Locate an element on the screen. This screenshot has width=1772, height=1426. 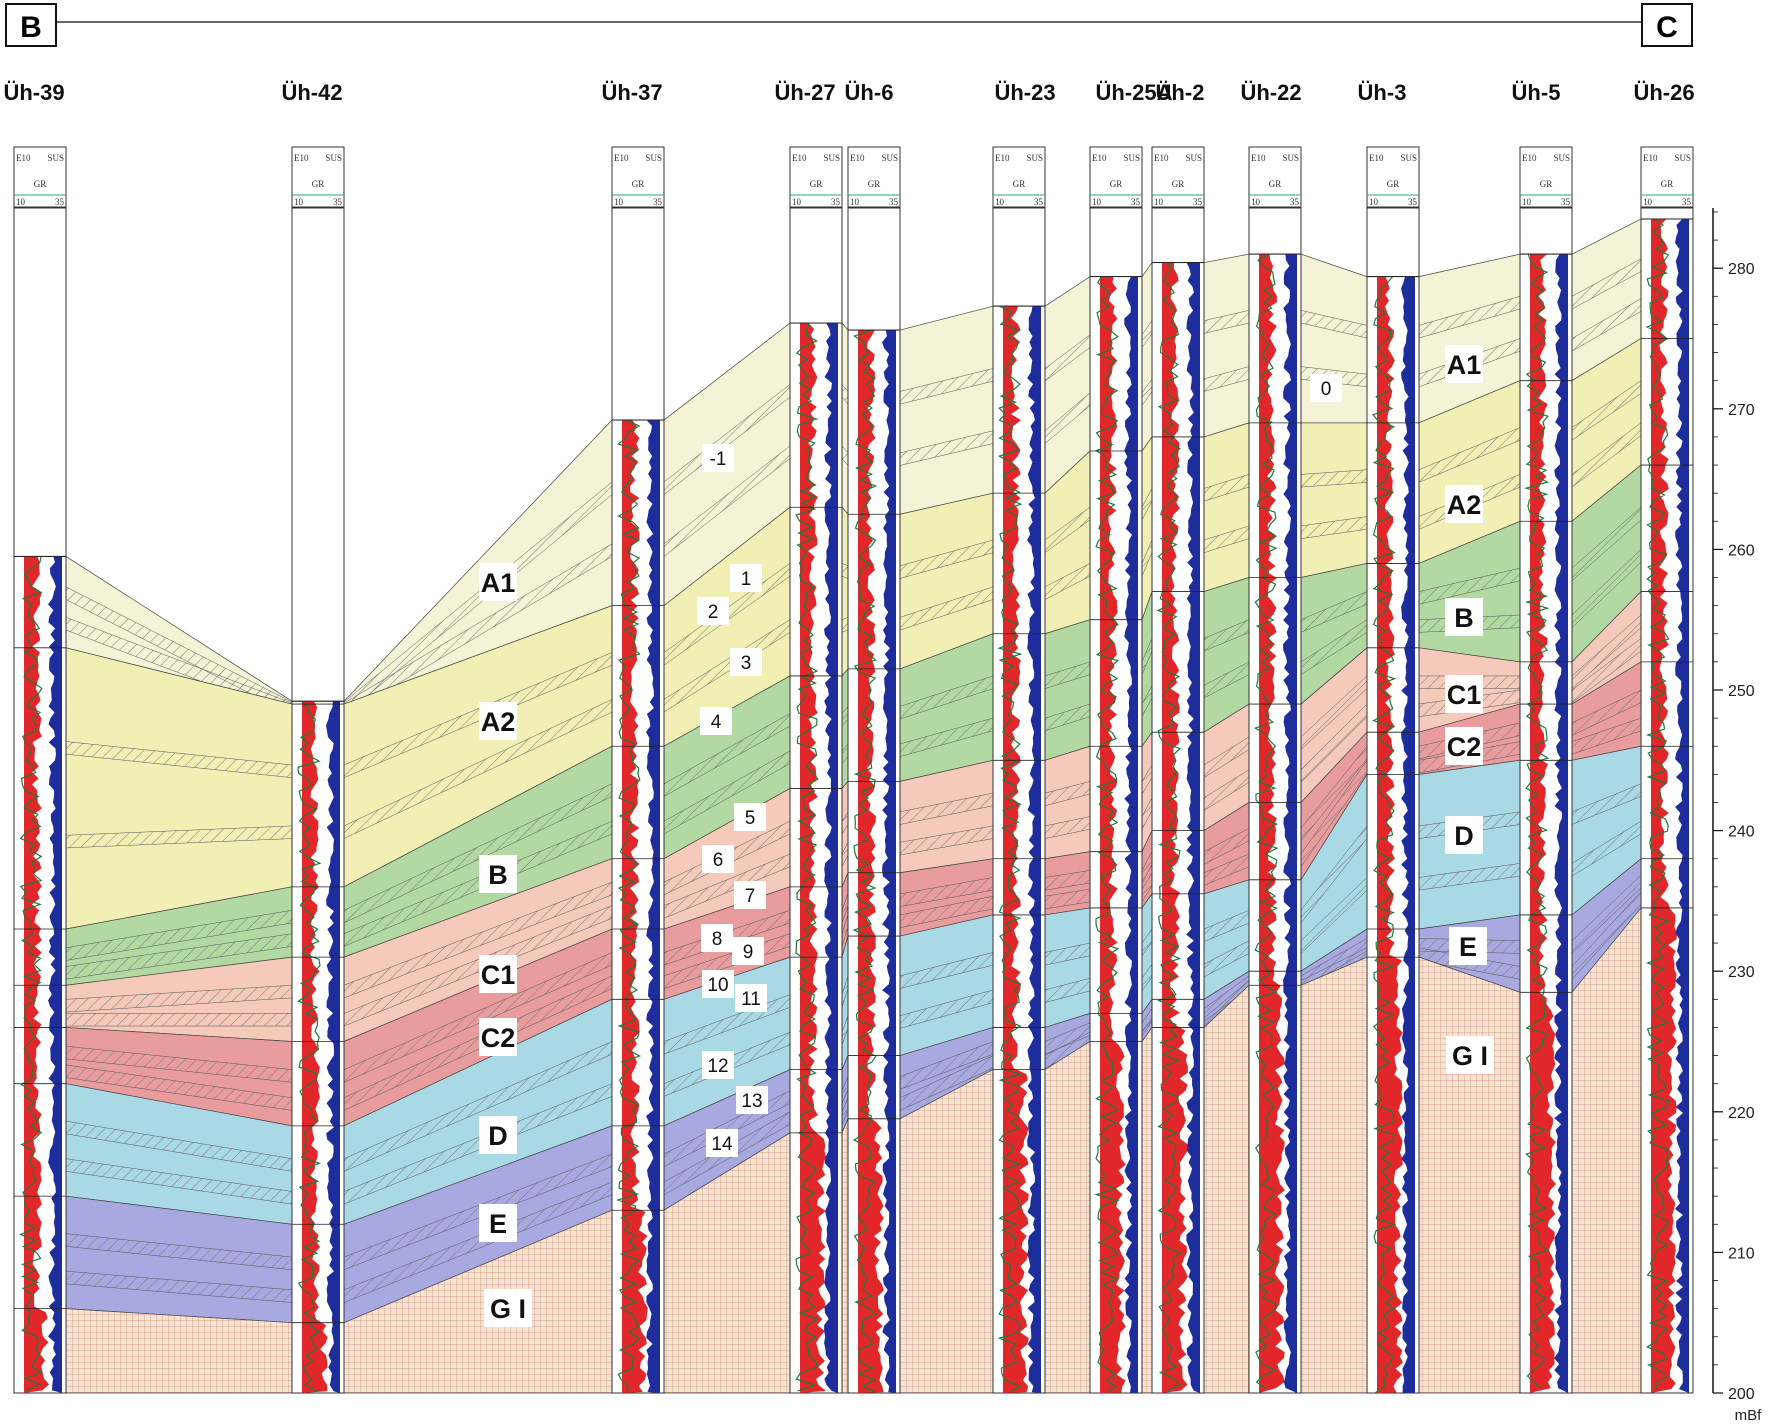
unit-label-a1: A1 is located at coordinates (498, 583).